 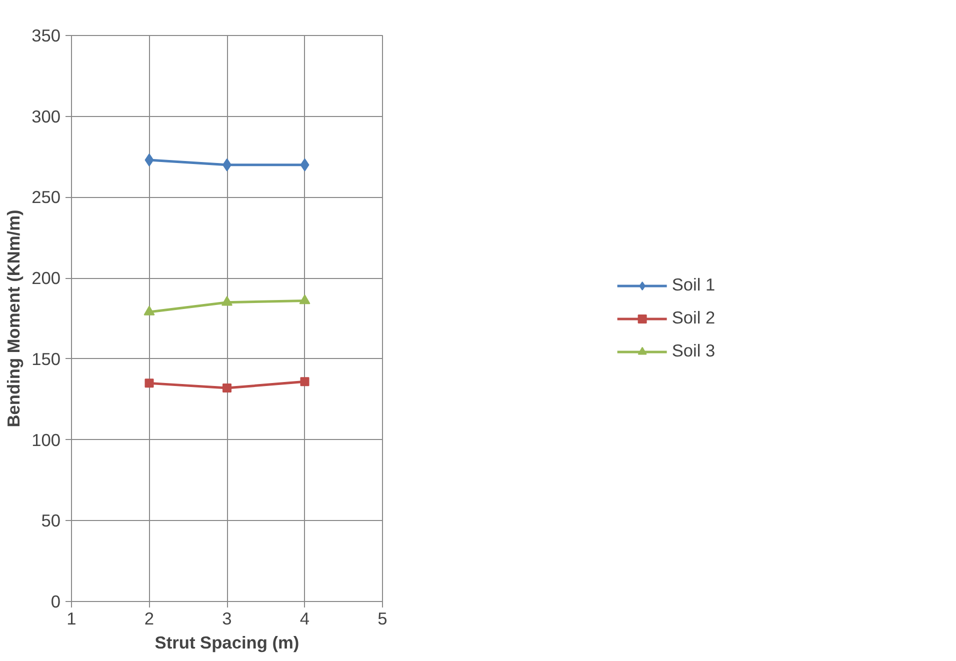 What do you see at coordinates (694, 351) in the screenshot?
I see `legend-label: Soil 3` at bounding box center [694, 351].